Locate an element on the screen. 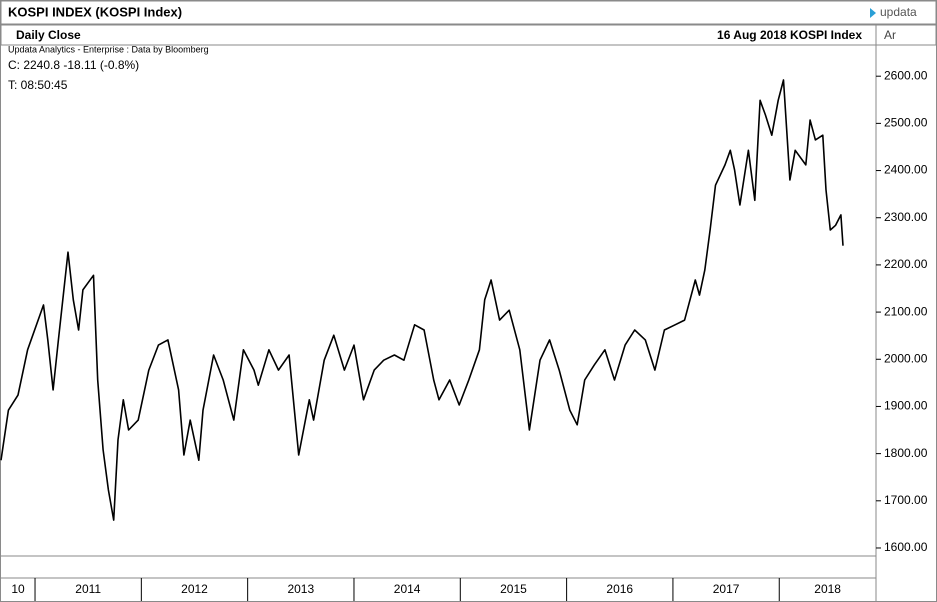  window-title: KOSPI INDEX (KOSPI Index) is located at coordinates (95, 11).